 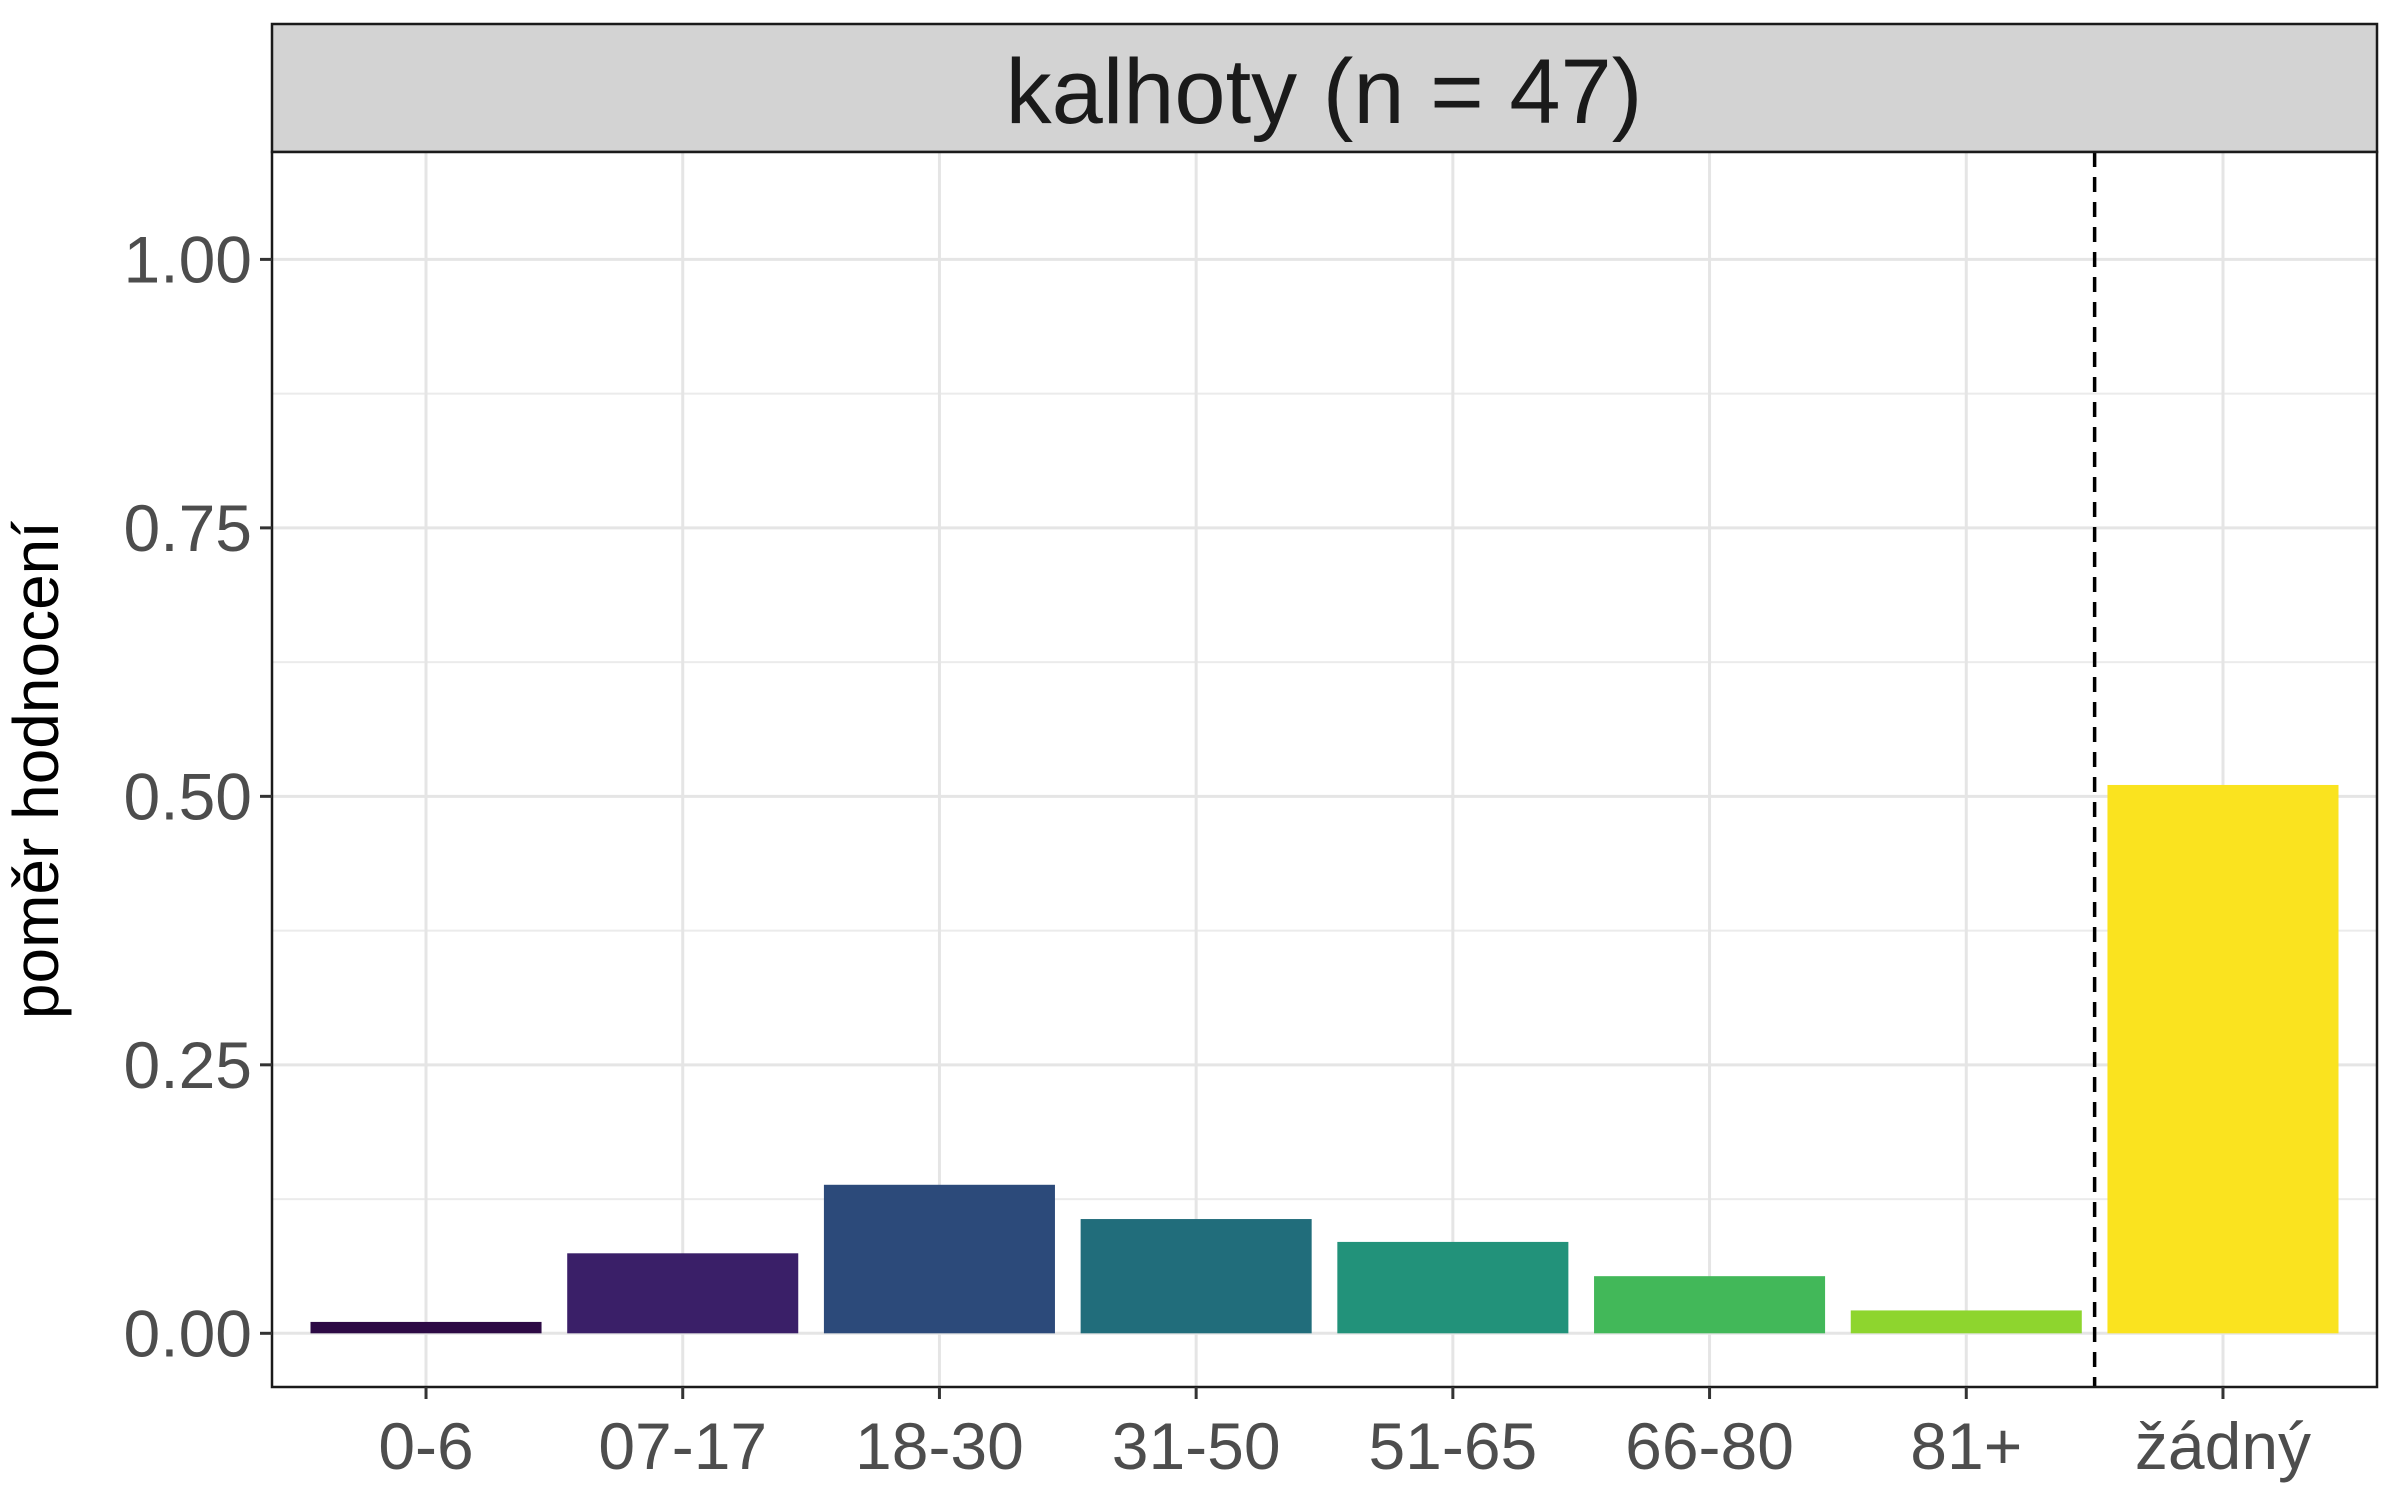 What do you see at coordinates (1452, 1446) in the screenshot?
I see `x-tick-label: 51-65` at bounding box center [1452, 1446].